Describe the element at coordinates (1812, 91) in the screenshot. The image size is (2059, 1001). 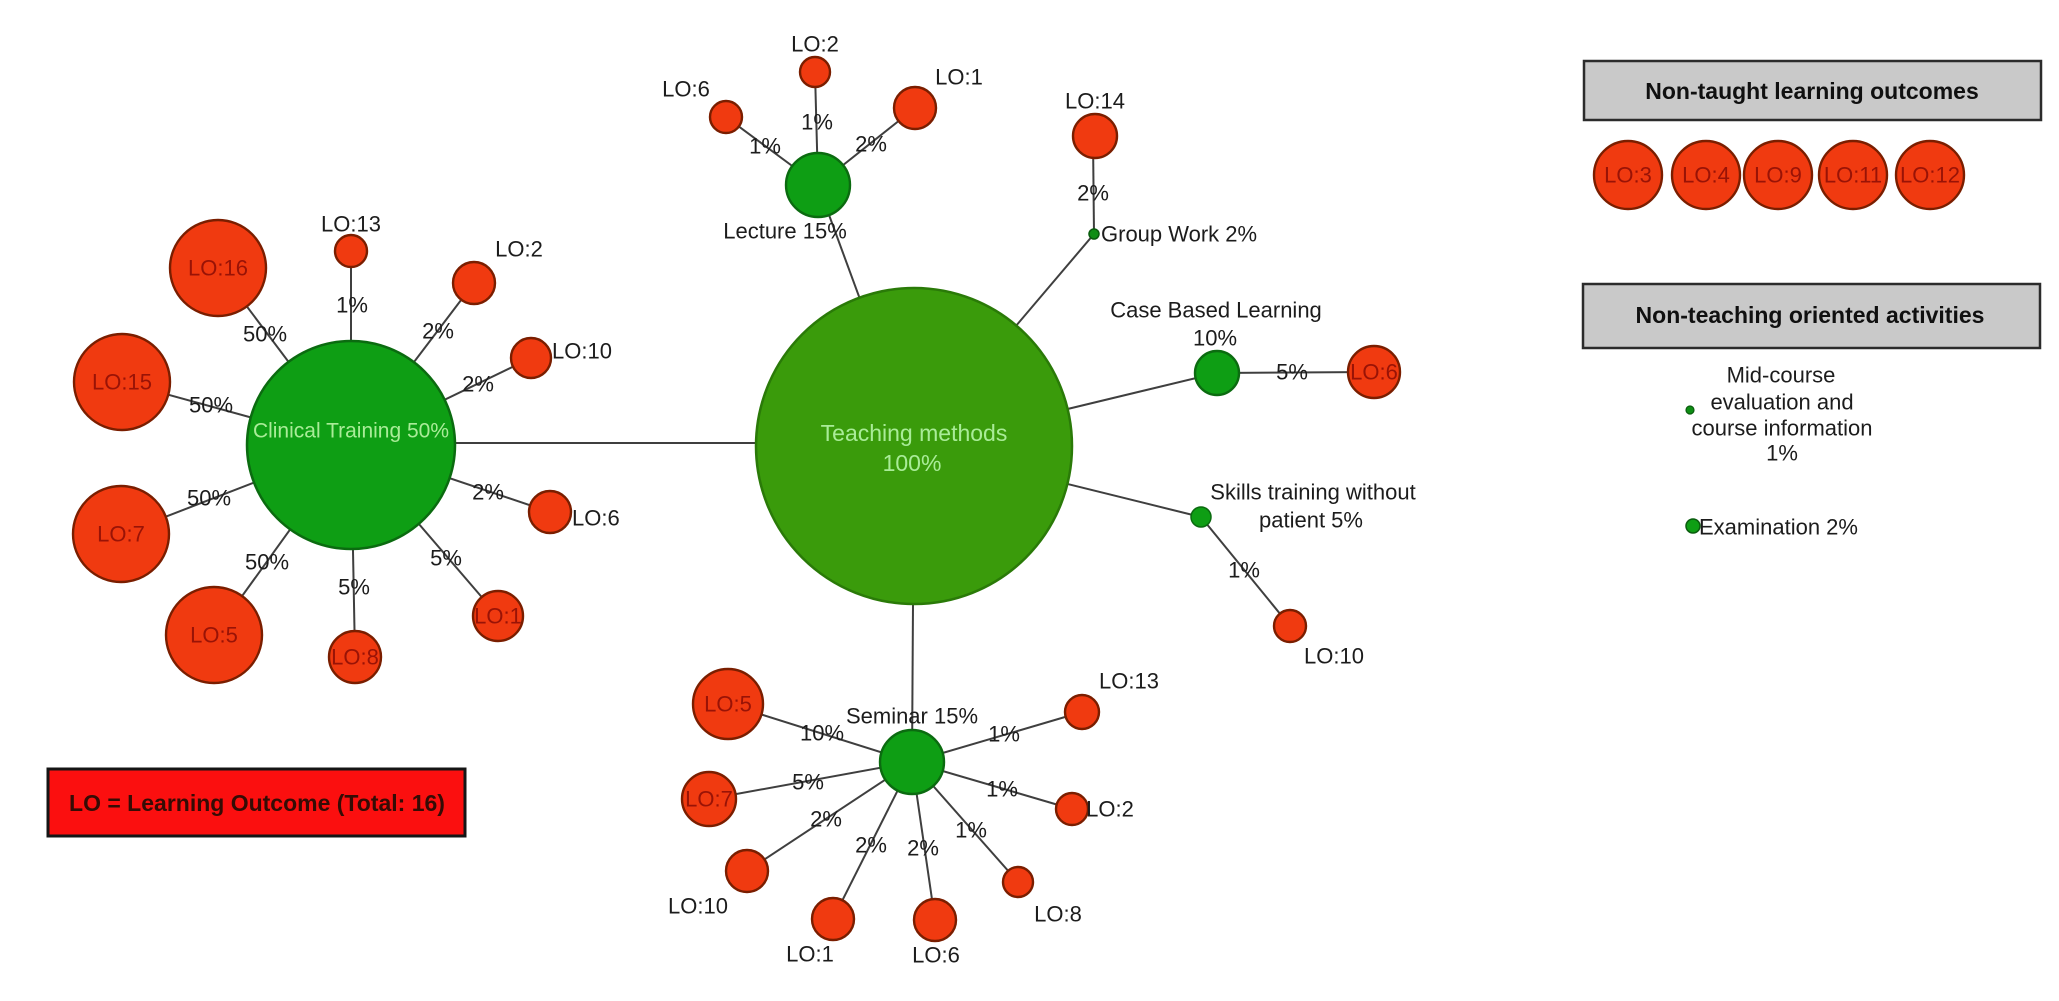
I see `svg-text: Non-taught learning outcomes` at that location.